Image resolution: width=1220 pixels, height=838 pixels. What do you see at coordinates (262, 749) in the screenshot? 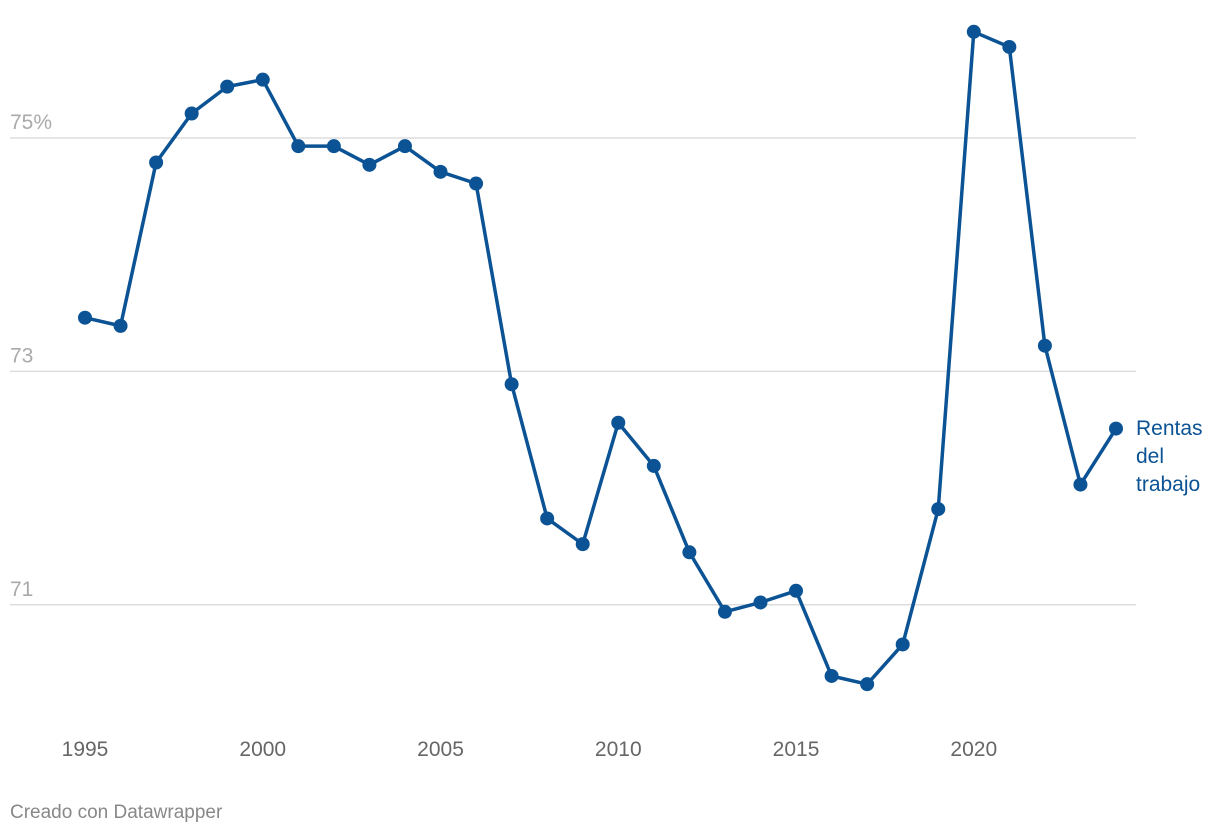
I see `x-tick-label: 2000` at bounding box center [262, 749].